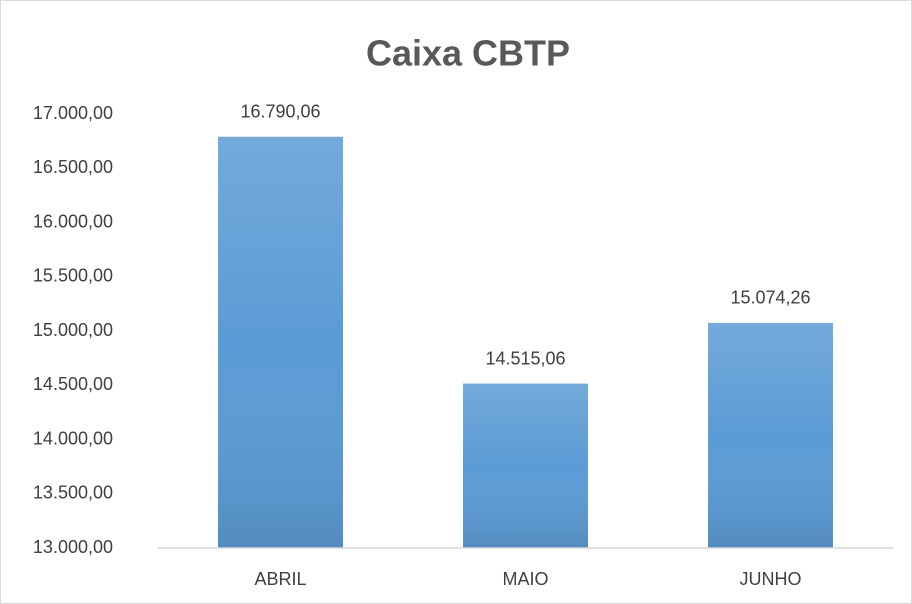 This screenshot has width=912, height=604. Describe the element at coordinates (73, 113) in the screenshot. I see `y-tick-label: 17.000,00` at that location.